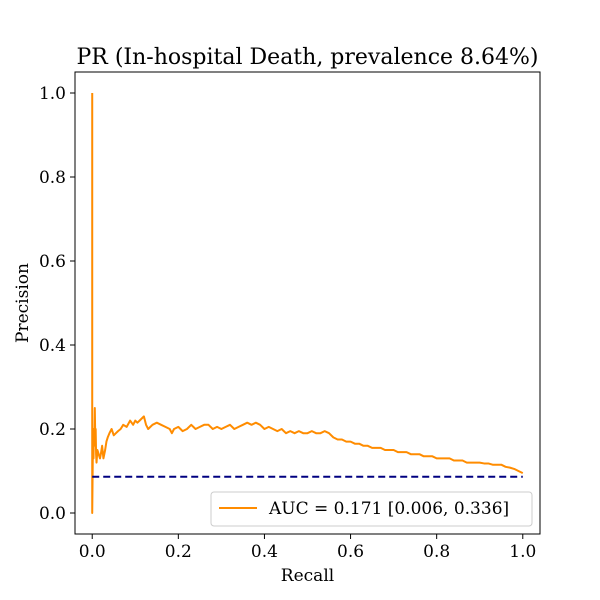 This screenshot has width=600, height=600. What do you see at coordinates (52, 94) in the screenshot?
I see `y-tick-label: 1.0` at bounding box center [52, 94].